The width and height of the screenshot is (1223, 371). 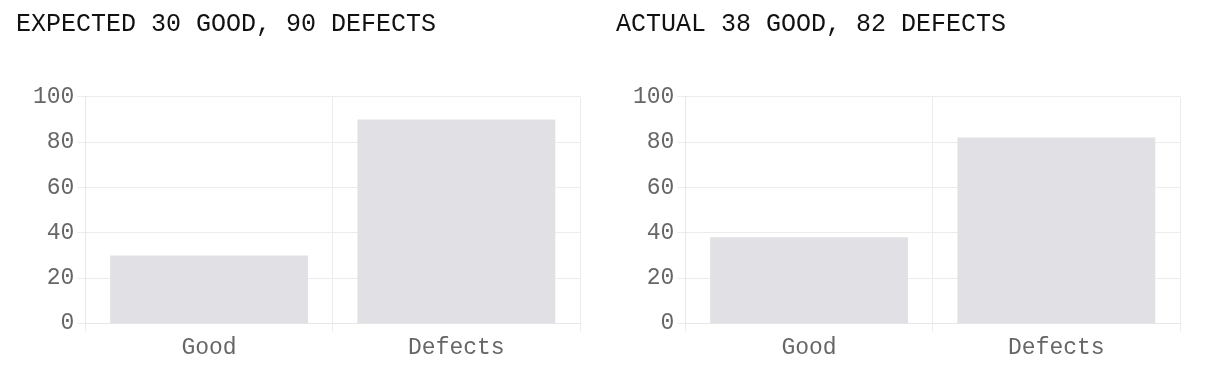 I want to click on chart-title: ACTUAL 38 GOOD, 82 DEFECTS, so click(x=811, y=24).